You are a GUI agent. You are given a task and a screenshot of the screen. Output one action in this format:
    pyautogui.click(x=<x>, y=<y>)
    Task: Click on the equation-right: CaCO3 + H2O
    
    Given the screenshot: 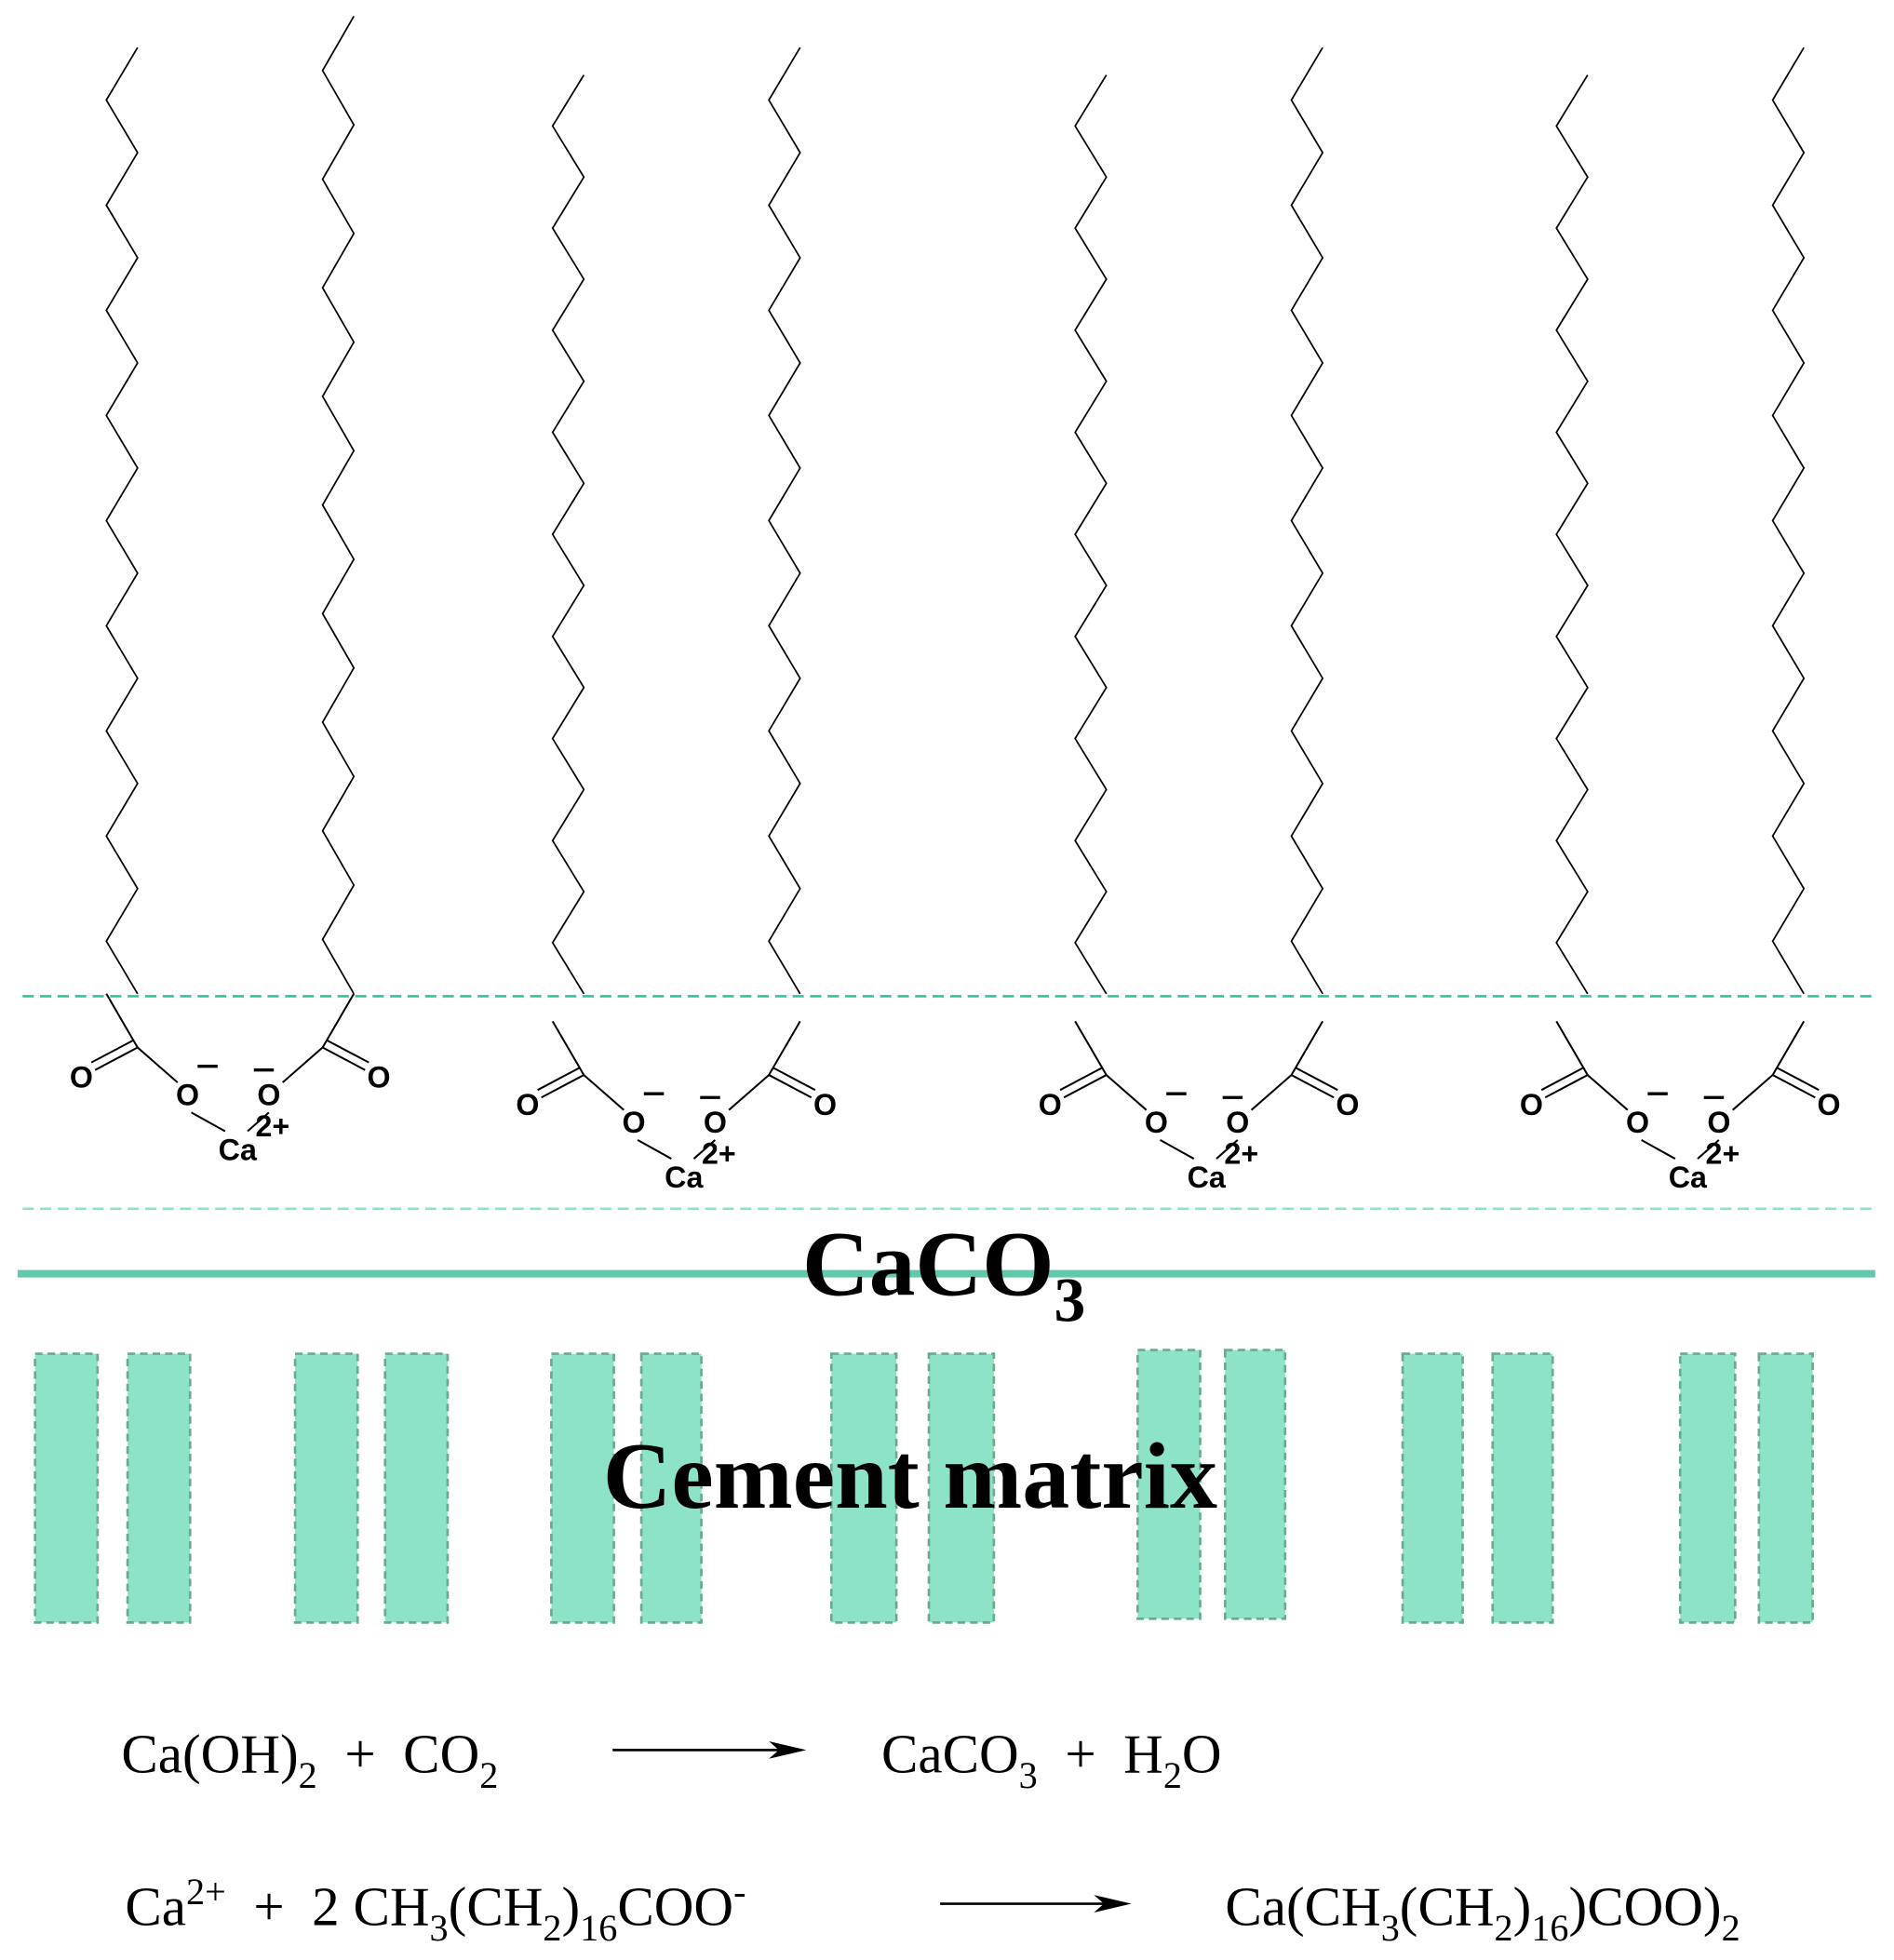 What is the action you would take?
    pyautogui.click(x=1051, y=1760)
    